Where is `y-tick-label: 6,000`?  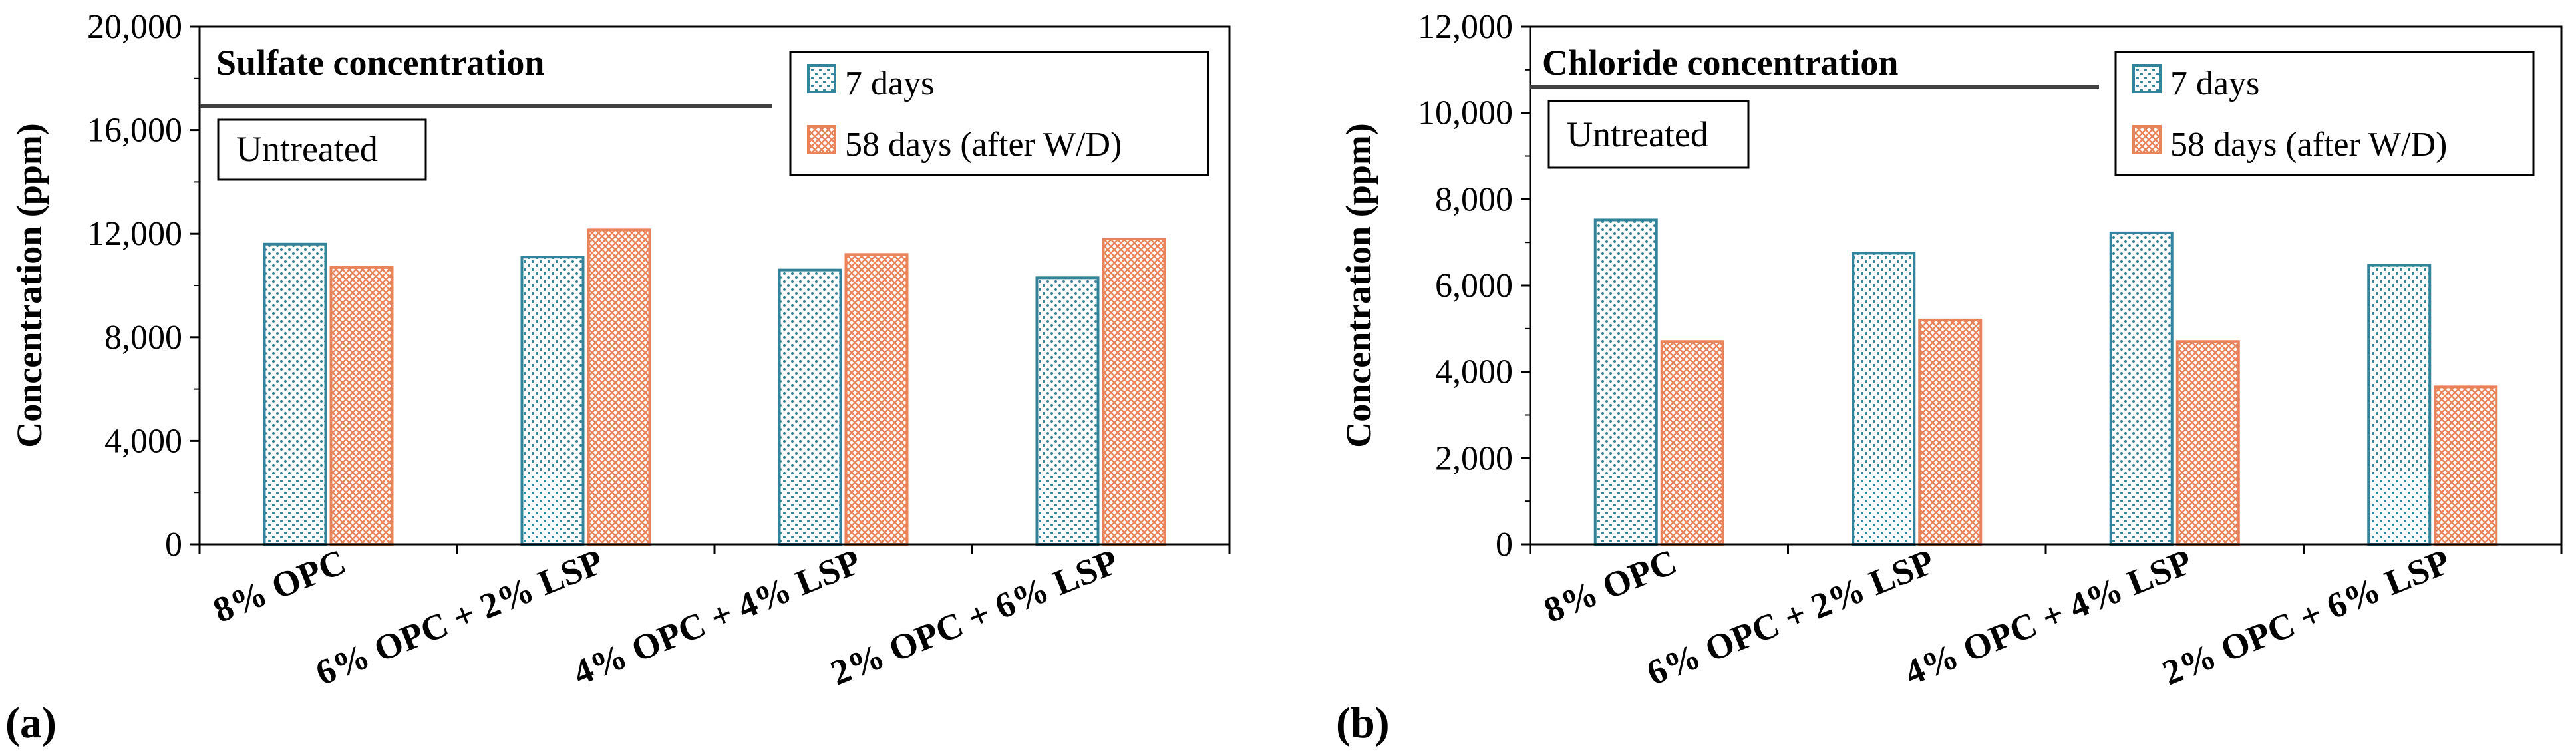 y-tick-label: 6,000 is located at coordinates (1474, 286).